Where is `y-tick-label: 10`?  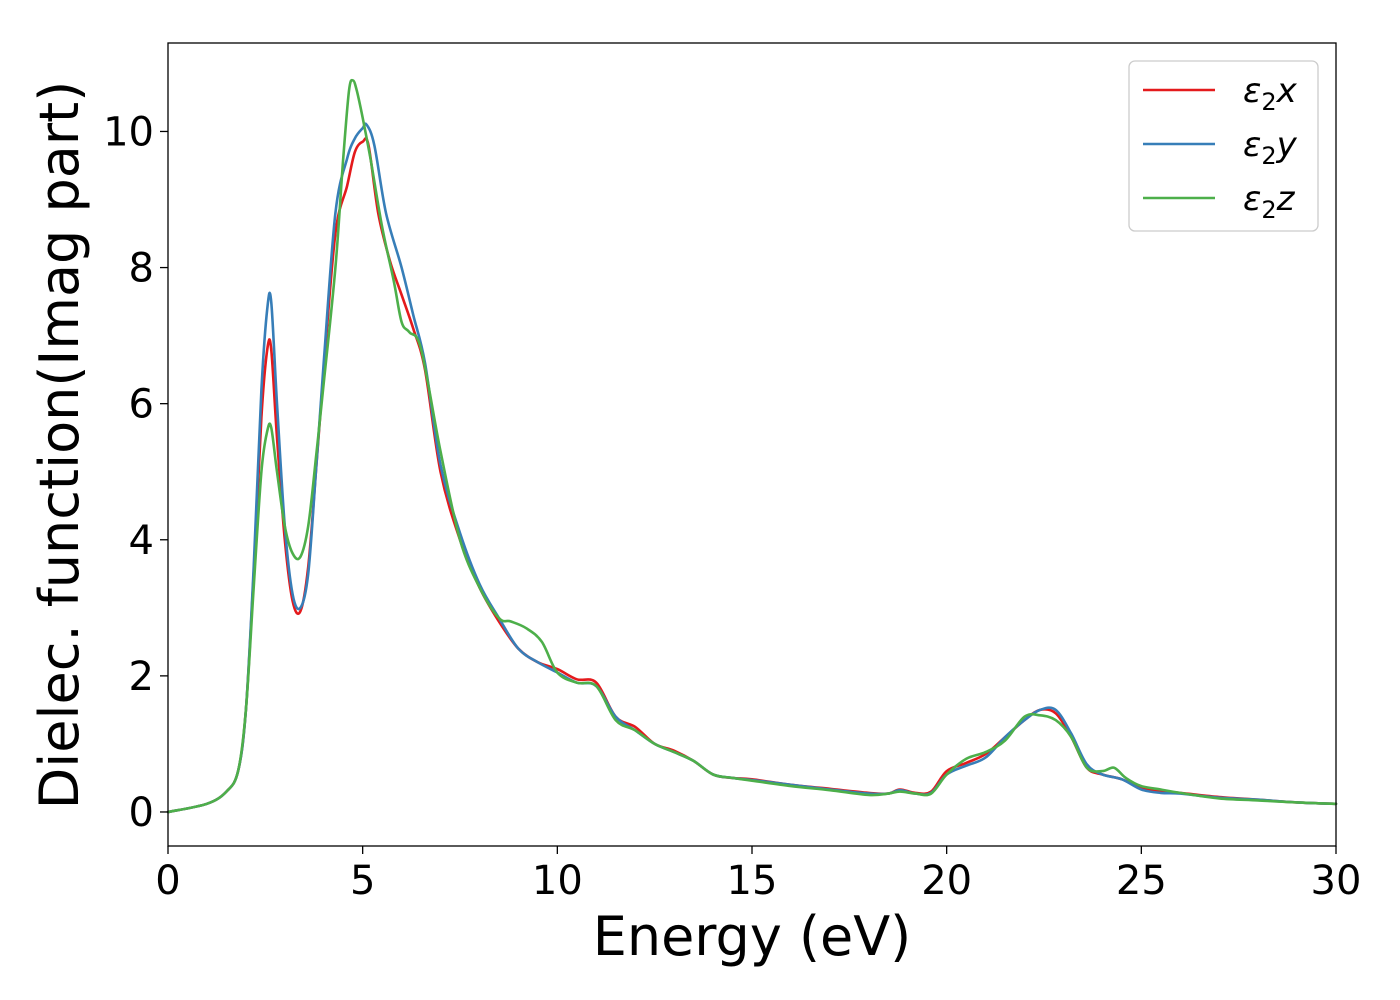 y-tick-label: 10 is located at coordinates (128, 132).